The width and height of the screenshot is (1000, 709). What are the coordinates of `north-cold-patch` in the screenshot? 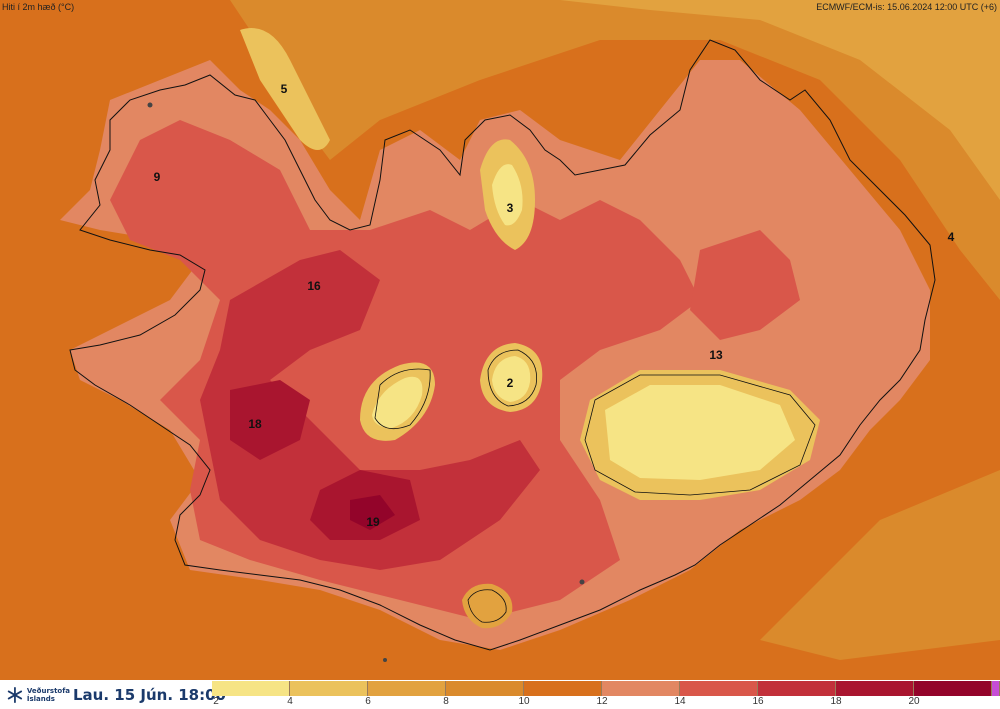 It's located at (285, 89).